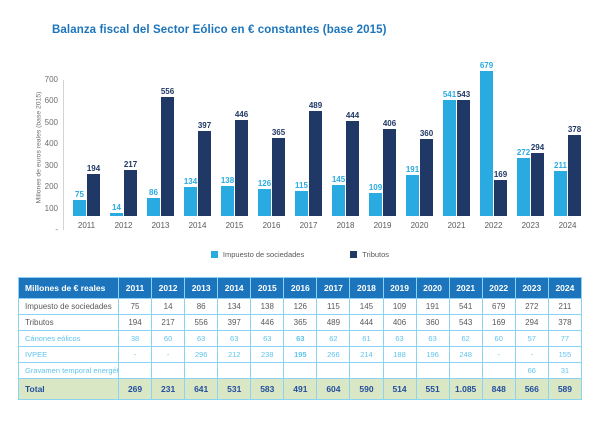  Describe the element at coordinates (300, 288) in the screenshot. I see `table-header-cell: 2016` at that location.